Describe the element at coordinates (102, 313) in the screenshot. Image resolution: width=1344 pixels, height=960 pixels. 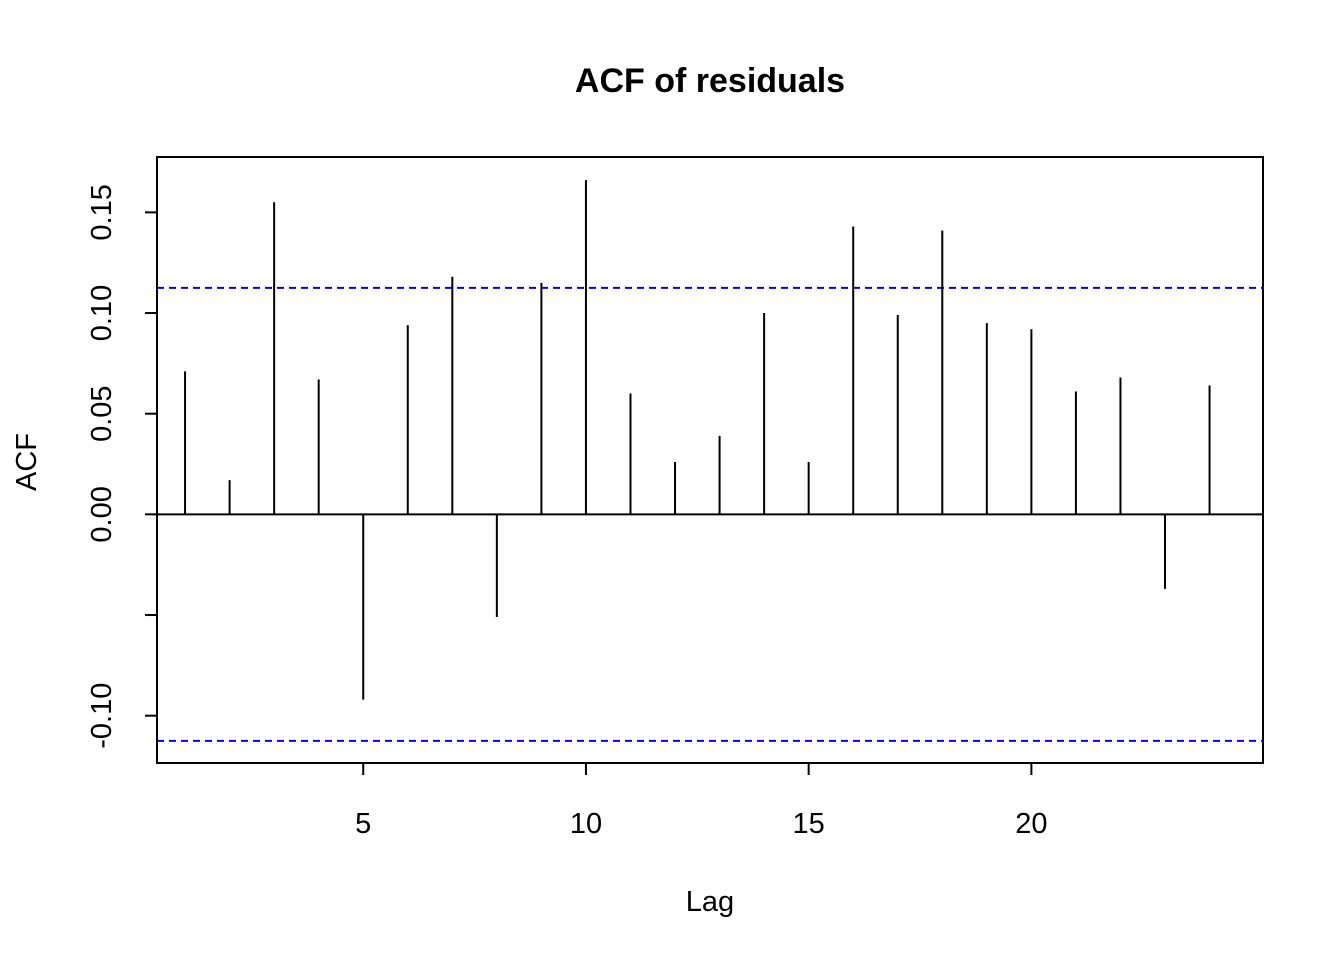
I see `y-tick-label: 0.10` at that location.